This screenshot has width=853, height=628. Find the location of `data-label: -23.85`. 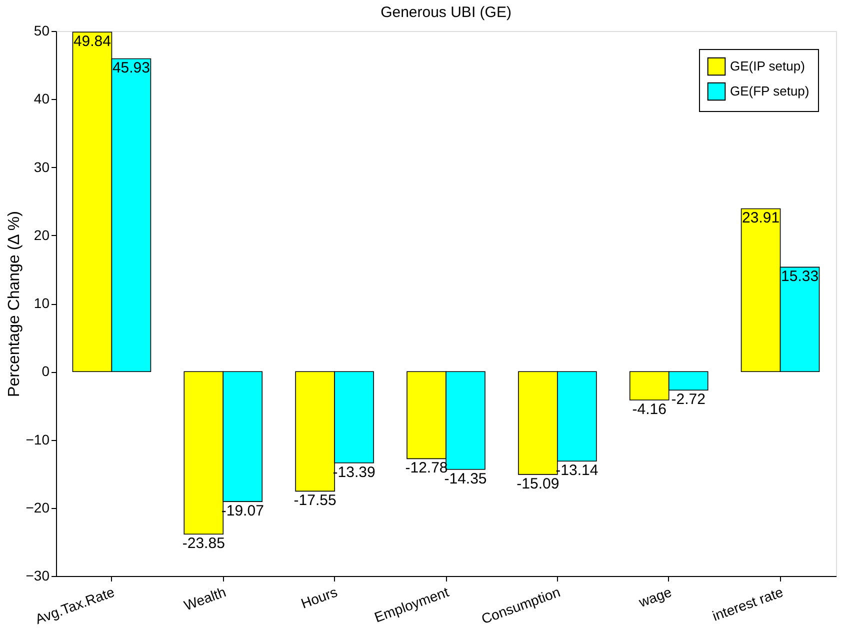

data-label: -23.85 is located at coordinates (203, 543).